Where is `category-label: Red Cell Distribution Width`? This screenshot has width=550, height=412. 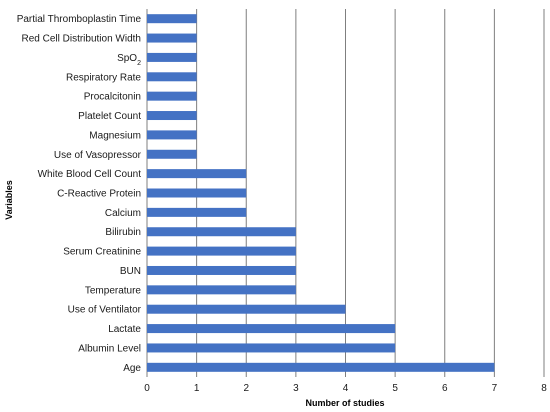 category-label: Red Cell Distribution Width is located at coordinates (82, 39).